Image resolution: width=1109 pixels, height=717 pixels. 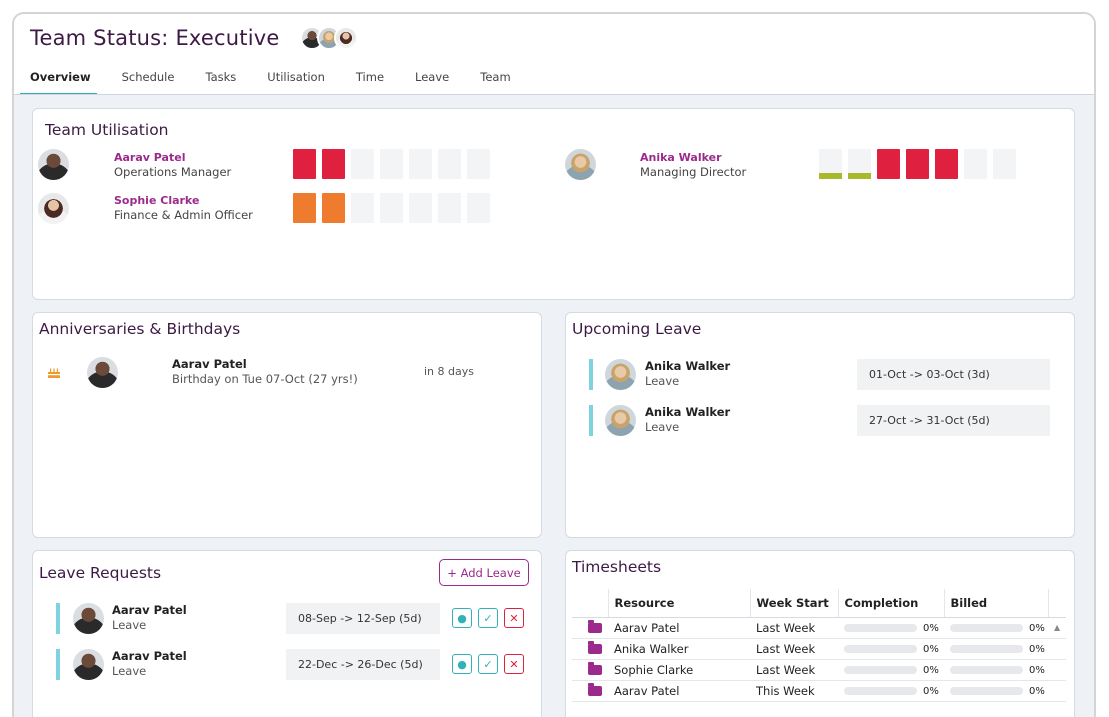 What do you see at coordinates (1057, 628) in the screenshot?
I see `scrollbar-cell: ▲` at bounding box center [1057, 628].